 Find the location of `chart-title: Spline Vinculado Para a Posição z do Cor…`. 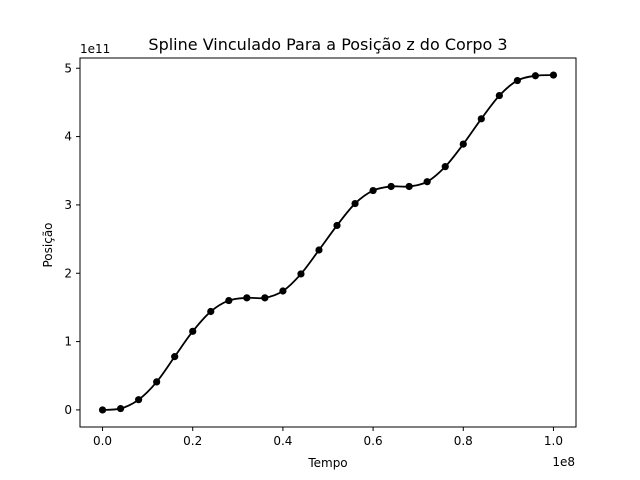

chart-title: Spline Vinculado Para a Posição z do Cor… is located at coordinates (327, 44).